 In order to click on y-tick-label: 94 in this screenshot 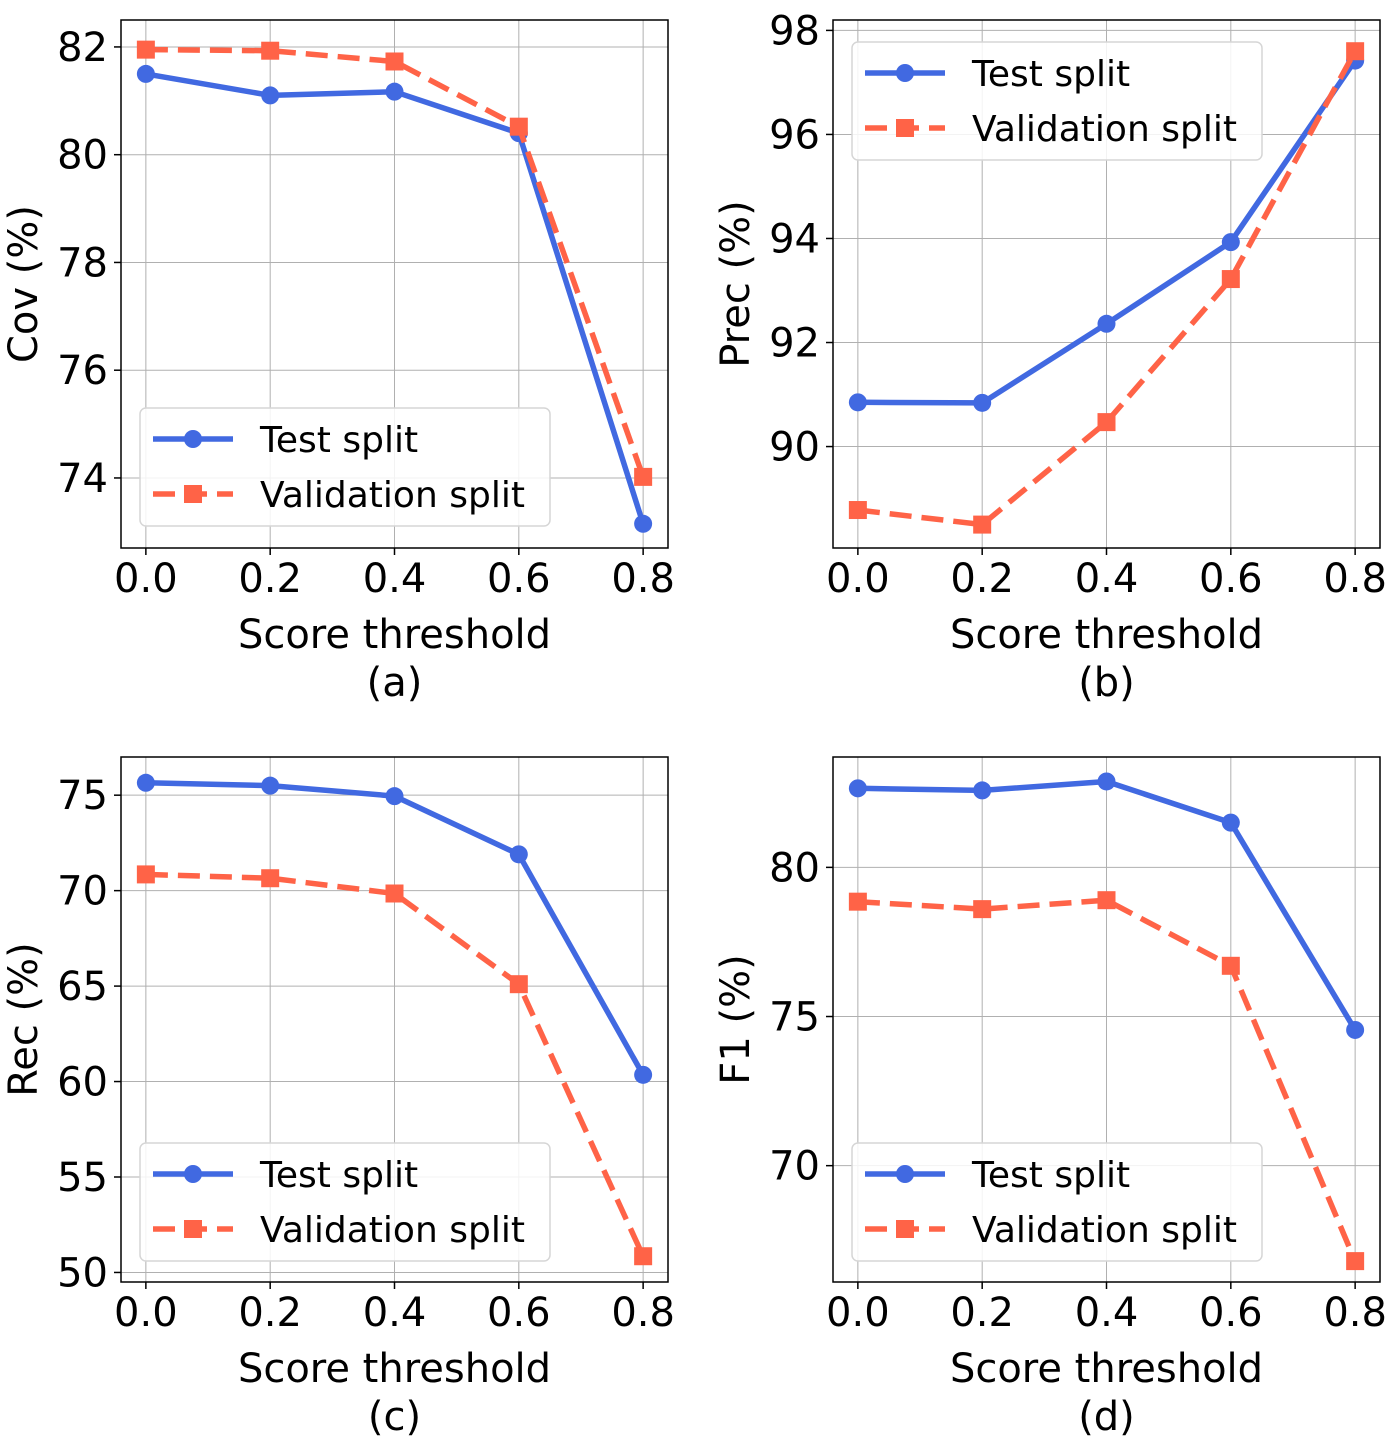, I will do `click(794, 239)`.